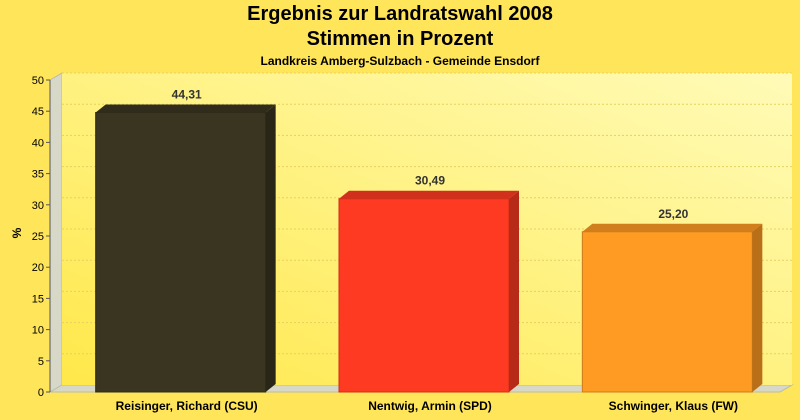 Image resolution: width=800 pixels, height=420 pixels. What do you see at coordinates (38, 331) in the screenshot?
I see `y-tick-label: 10` at bounding box center [38, 331].